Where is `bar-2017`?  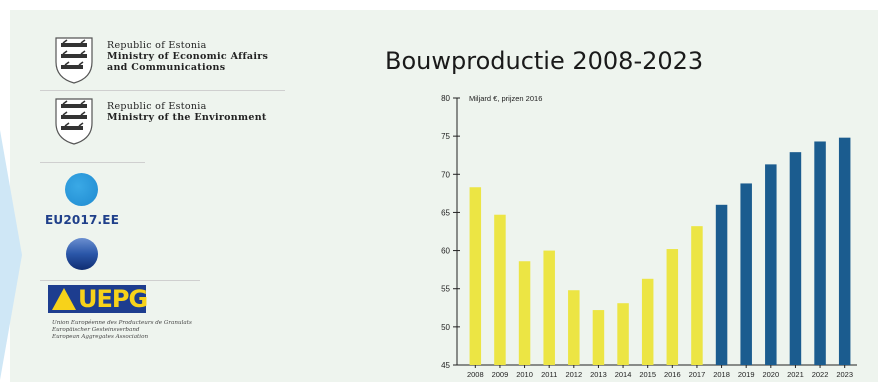
bar-2017 is located at coordinates (697, 295).